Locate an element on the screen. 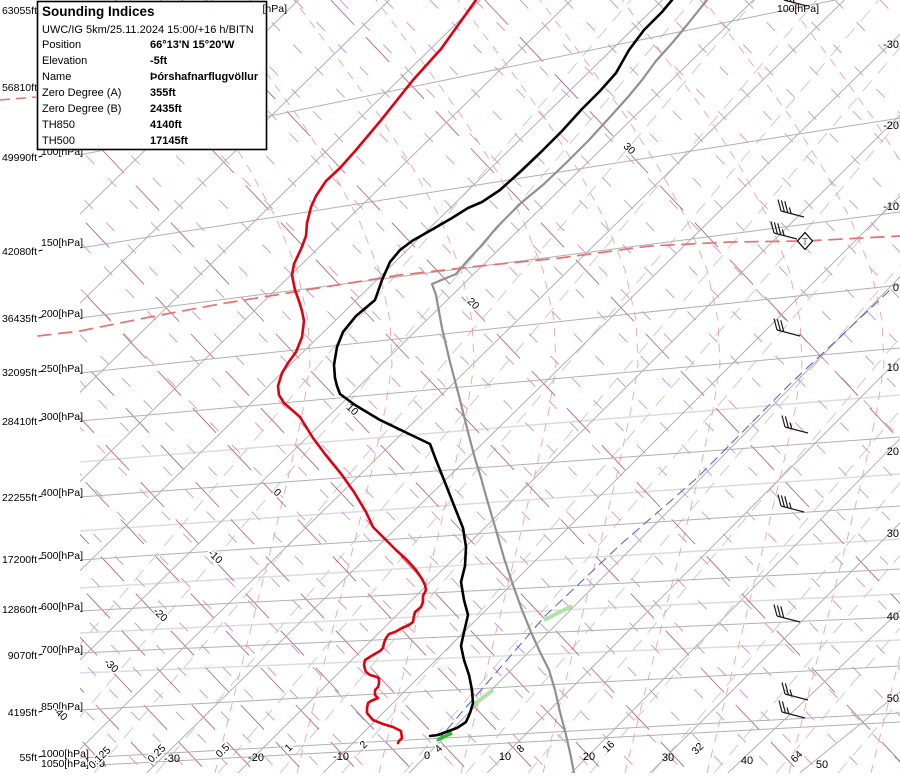 The width and height of the screenshot is (900, 778). svg-text: Zero Degree (B) is located at coordinates (81, 109).